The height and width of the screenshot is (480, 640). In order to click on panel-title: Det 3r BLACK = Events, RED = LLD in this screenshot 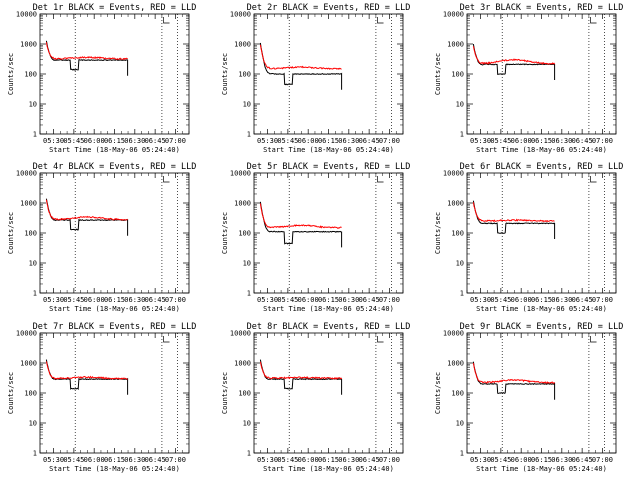, I will do `click(542, 8)`.